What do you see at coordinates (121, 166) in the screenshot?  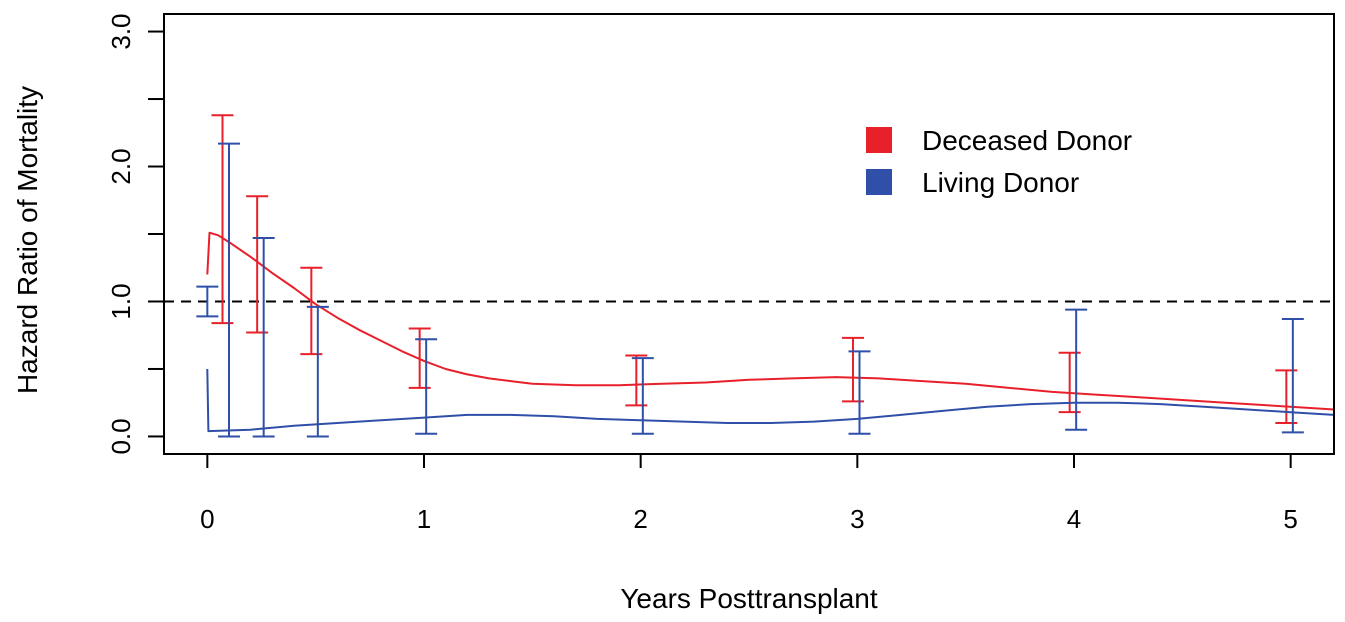 I see `y-tick-label: 2.0` at bounding box center [121, 166].